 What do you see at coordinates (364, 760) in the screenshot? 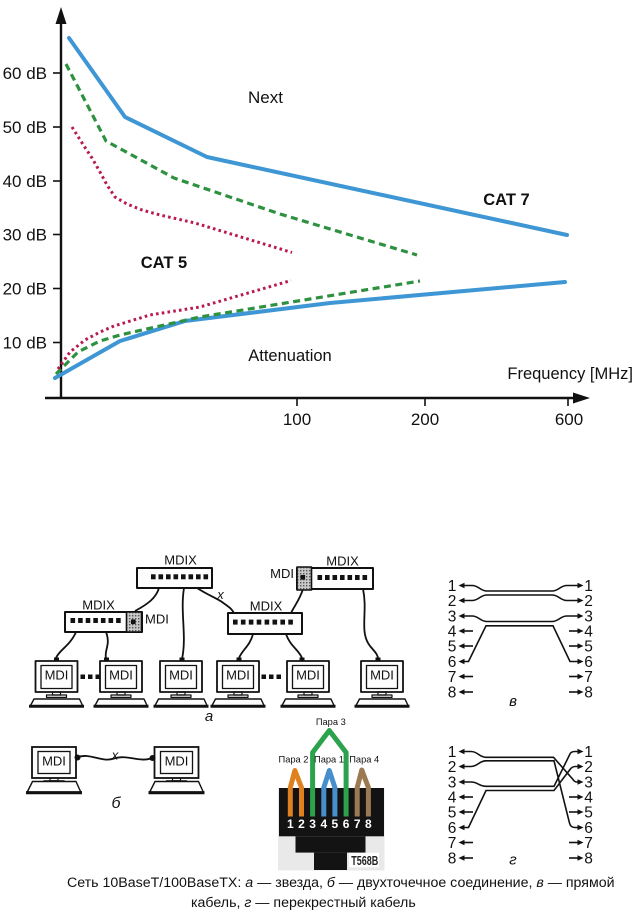
I see `svg-text: Пара 4` at bounding box center [364, 760].